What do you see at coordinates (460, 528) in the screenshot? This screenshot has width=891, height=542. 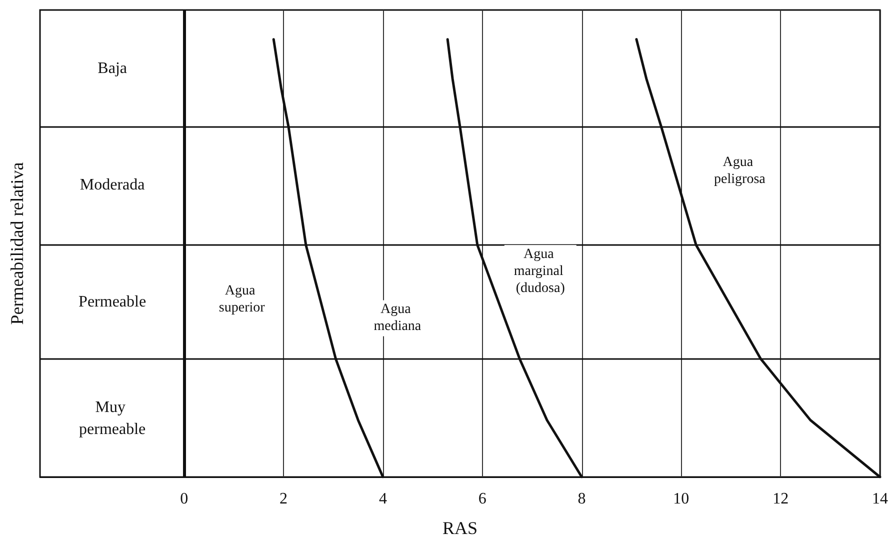 I see `x-axis-title: RAS` at bounding box center [460, 528].